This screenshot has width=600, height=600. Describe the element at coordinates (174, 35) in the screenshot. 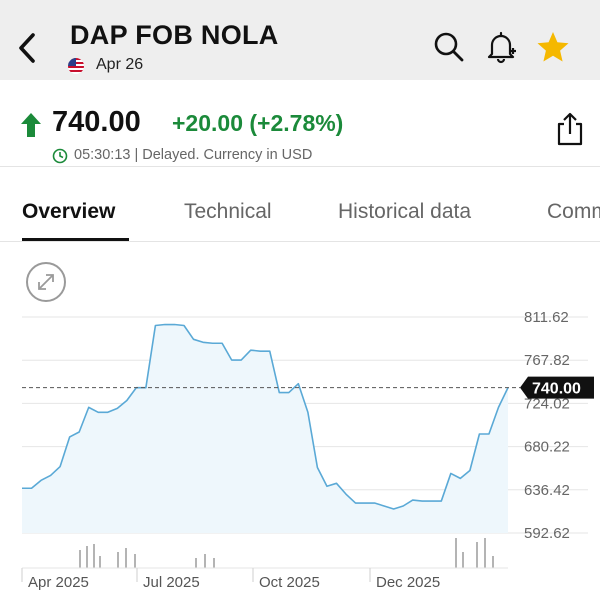

I see `instrument-title: DAP FOB NOLA` at that location.